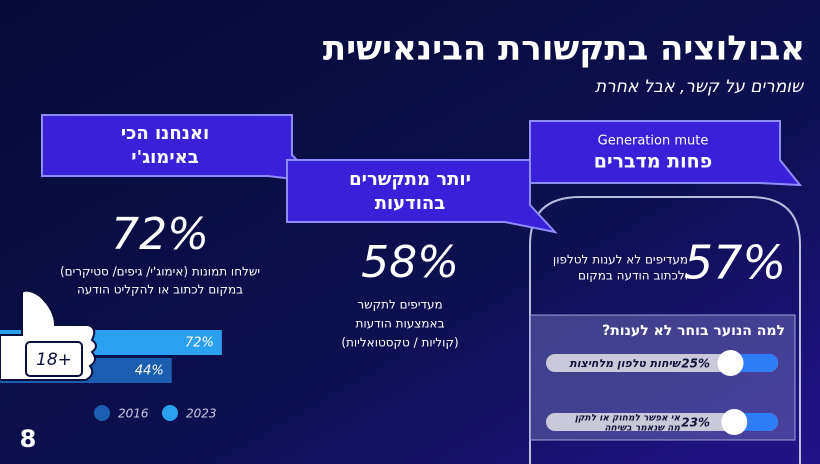 This screenshot has width=820, height=464. Describe the element at coordinates (695, 364) in the screenshot. I see `poll-value: 25%` at that location.